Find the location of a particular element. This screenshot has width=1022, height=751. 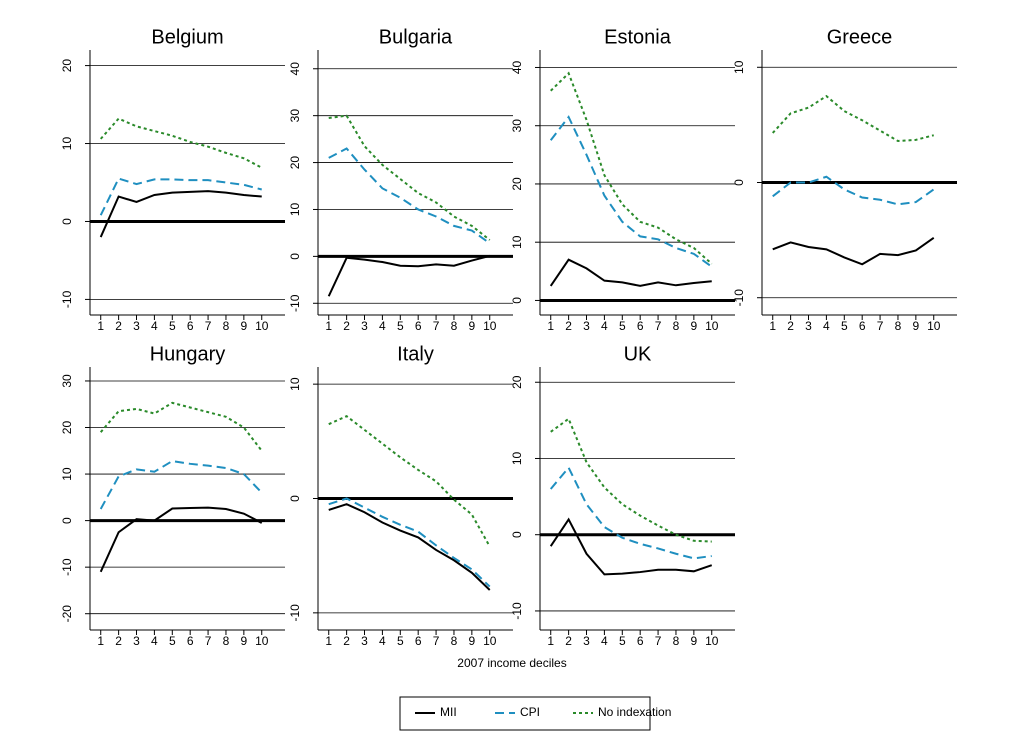

panel-title: UK is located at coordinates (638, 354).